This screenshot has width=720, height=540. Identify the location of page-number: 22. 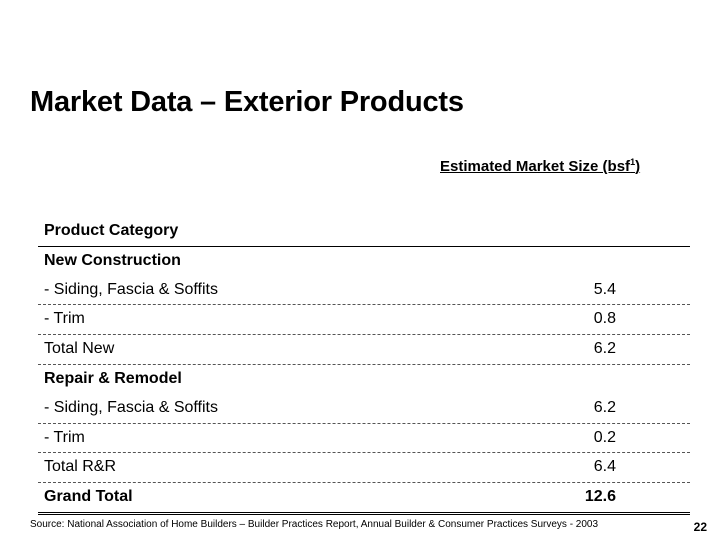
(700, 527).